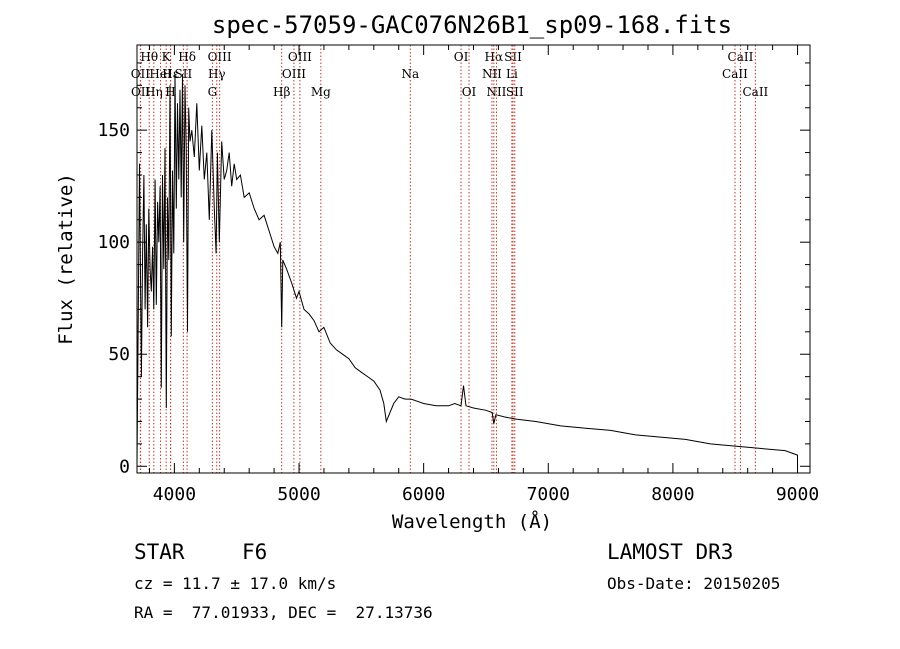 The height and width of the screenshot is (649, 900). Describe the element at coordinates (512, 74) in the screenshot. I see `spectral-line-label-24: Li` at that location.